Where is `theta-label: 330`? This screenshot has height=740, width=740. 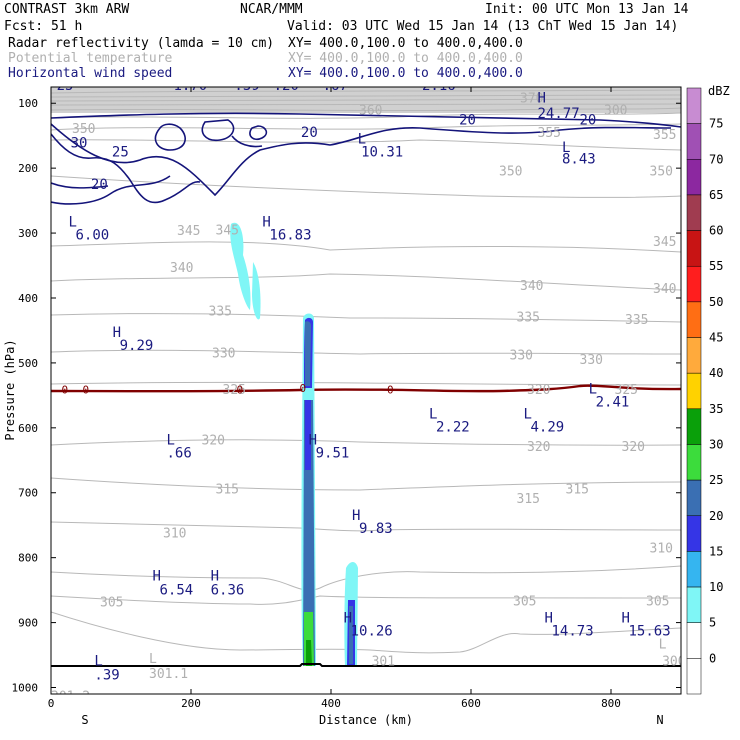 theta-label: 330 is located at coordinates (223, 354).